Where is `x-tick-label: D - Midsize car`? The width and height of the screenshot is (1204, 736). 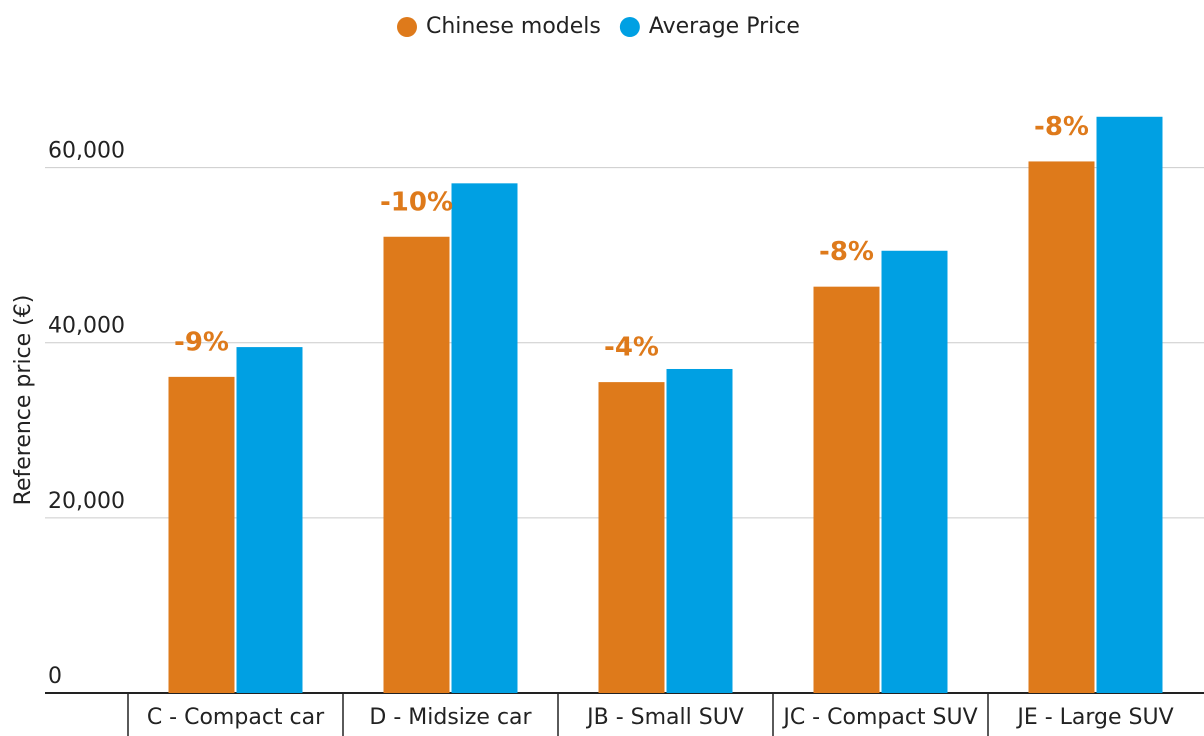 x-tick-label: D - Midsize car is located at coordinates (450, 717).